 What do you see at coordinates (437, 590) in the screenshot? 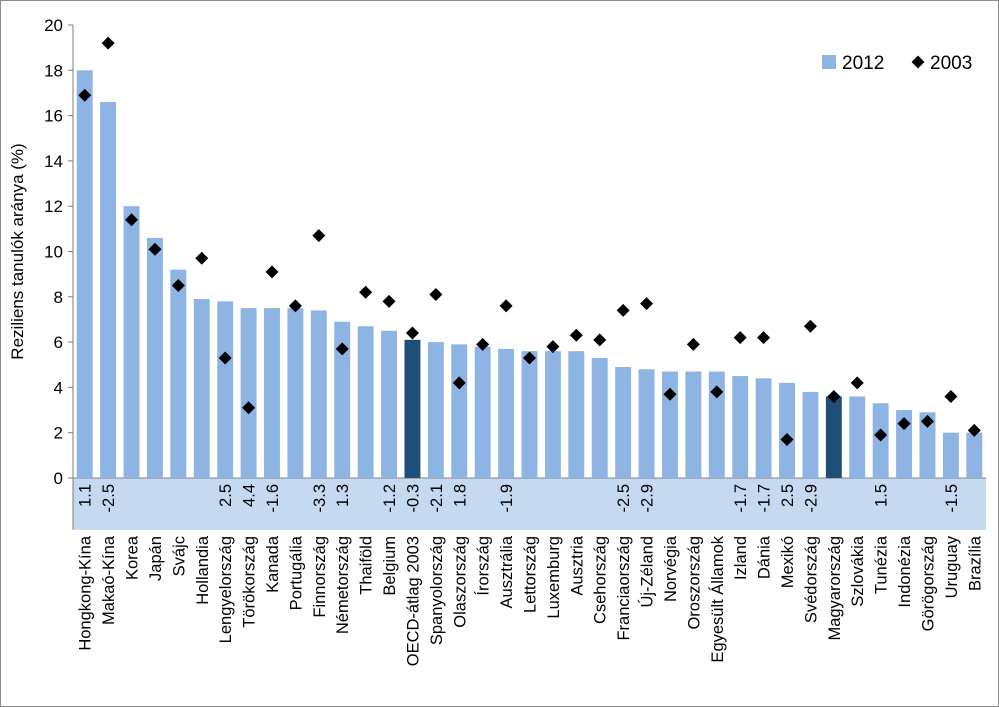
I see `category-label: Spanyolország` at bounding box center [437, 590].